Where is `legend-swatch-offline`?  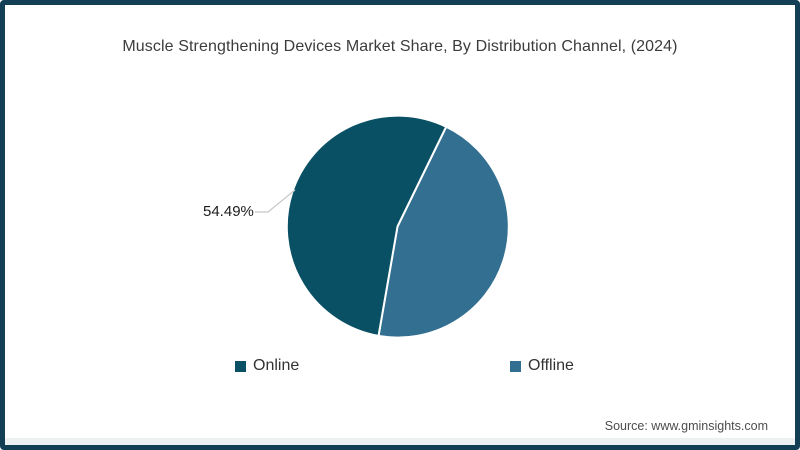 legend-swatch-offline is located at coordinates (515, 366).